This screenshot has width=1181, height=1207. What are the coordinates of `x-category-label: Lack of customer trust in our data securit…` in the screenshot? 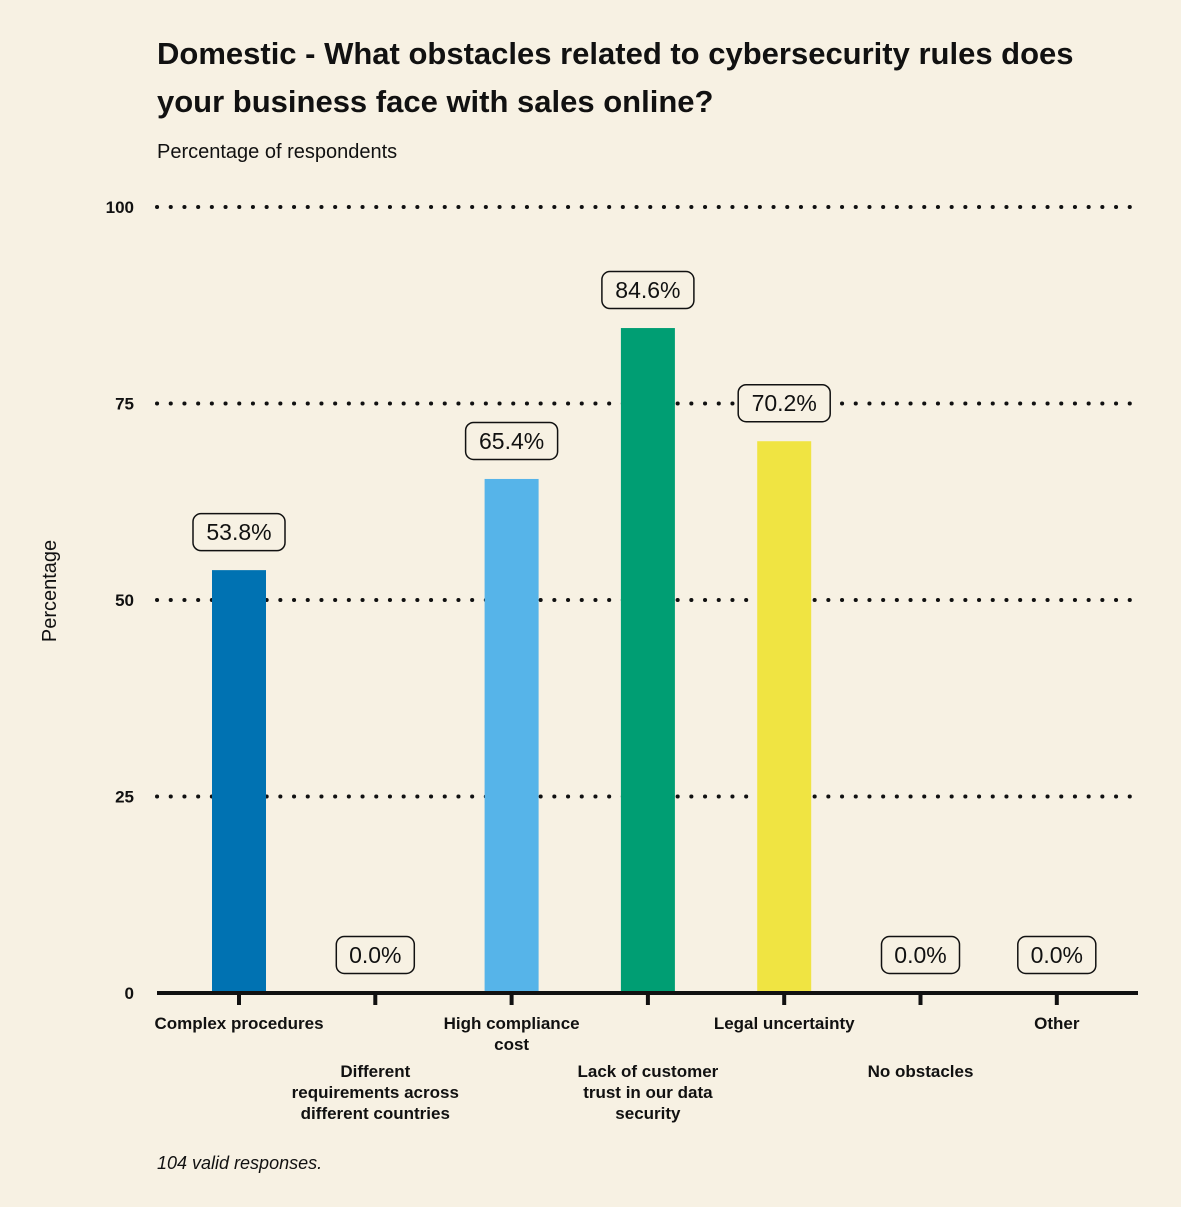 It's located at (648, 1092).